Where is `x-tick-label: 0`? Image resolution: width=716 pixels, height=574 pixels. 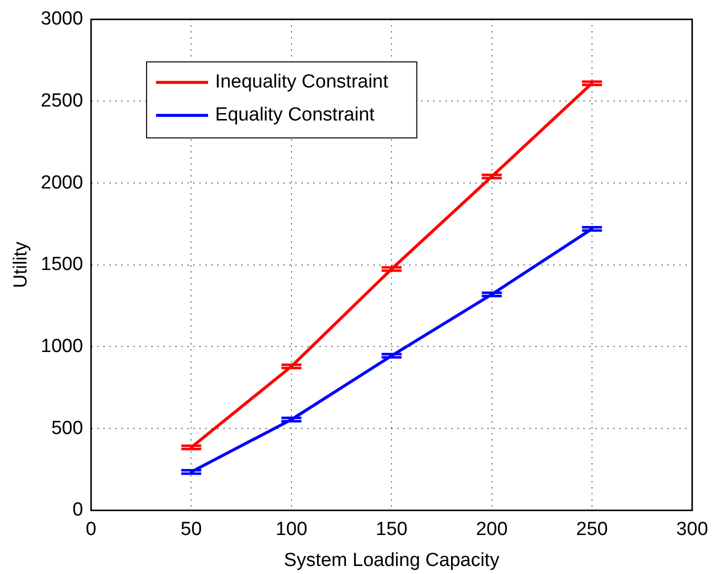 x-tick-label: 0 is located at coordinates (91, 529).